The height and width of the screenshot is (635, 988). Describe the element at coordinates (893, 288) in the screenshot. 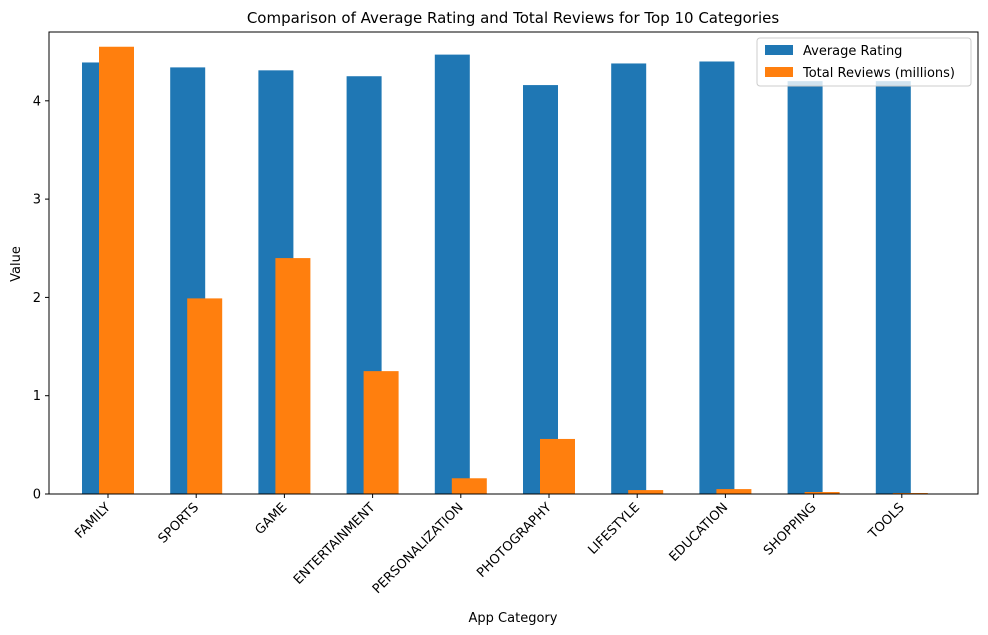

I see `bar-average-rating-tools` at that location.